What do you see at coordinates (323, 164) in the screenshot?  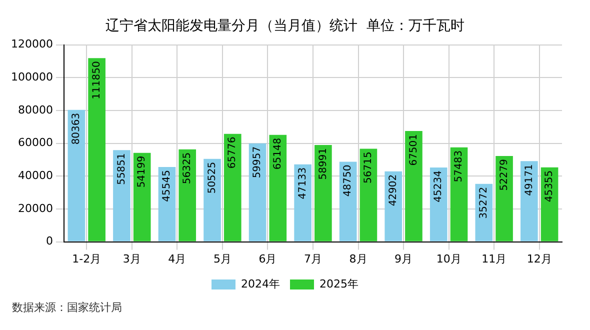 I see `data-label: 58991` at bounding box center [323, 164].